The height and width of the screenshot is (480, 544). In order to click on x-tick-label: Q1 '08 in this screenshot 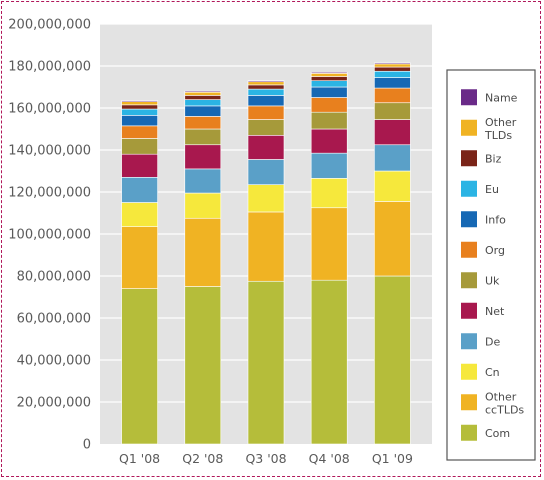, I will do `click(139, 458)`.